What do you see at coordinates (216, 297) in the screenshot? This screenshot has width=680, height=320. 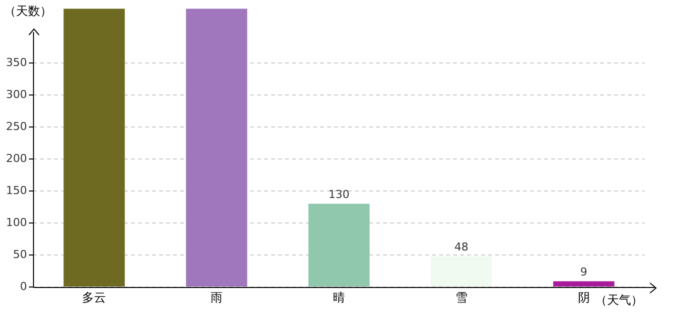 I see `x-tick-label: 雨` at bounding box center [216, 297].